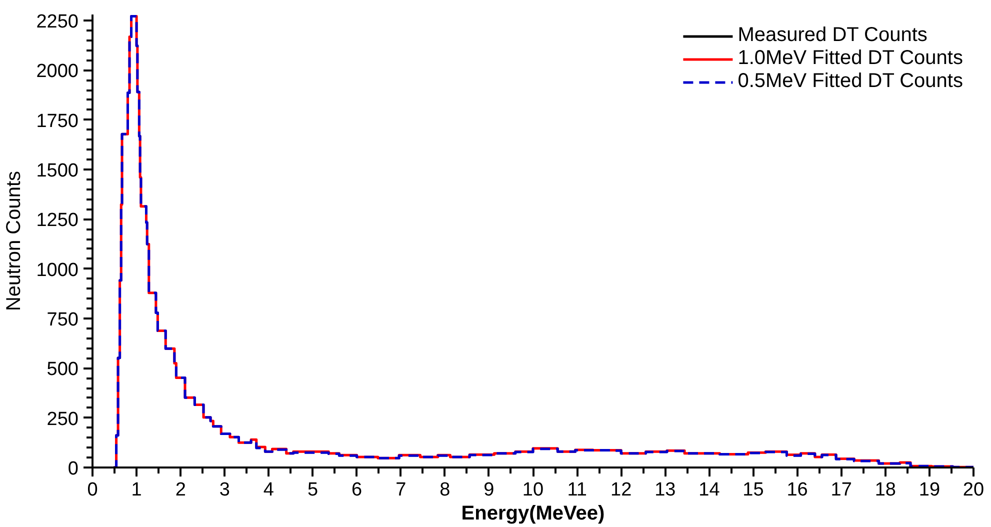 This screenshot has height=527, width=991. I want to click on y-tick-label: 0, so click(73, 469).